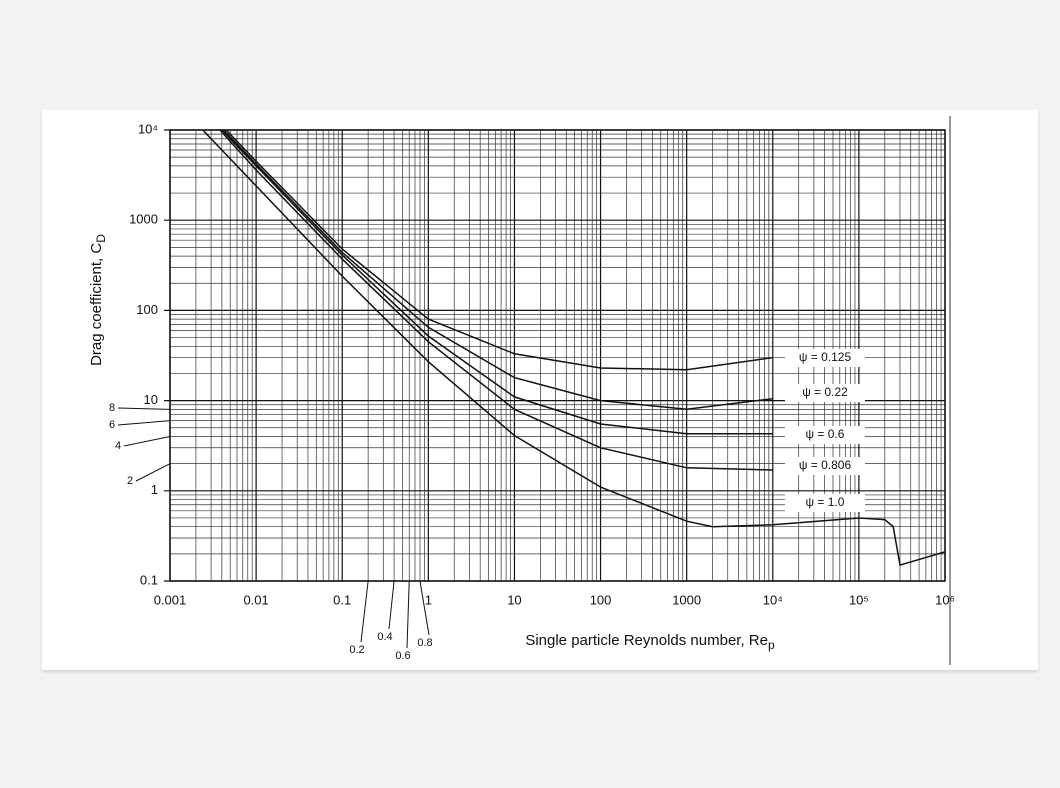  I want to click on y-axis-label-text: Drag coefficient, C, so click(96, 304).